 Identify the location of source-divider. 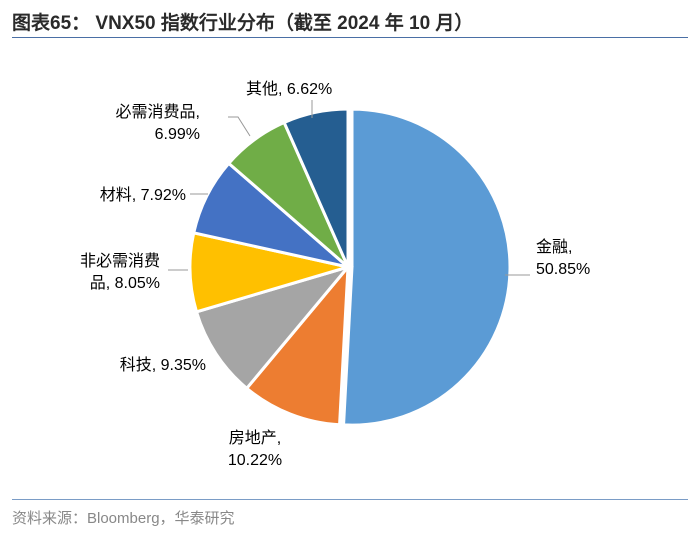
(350, 499).